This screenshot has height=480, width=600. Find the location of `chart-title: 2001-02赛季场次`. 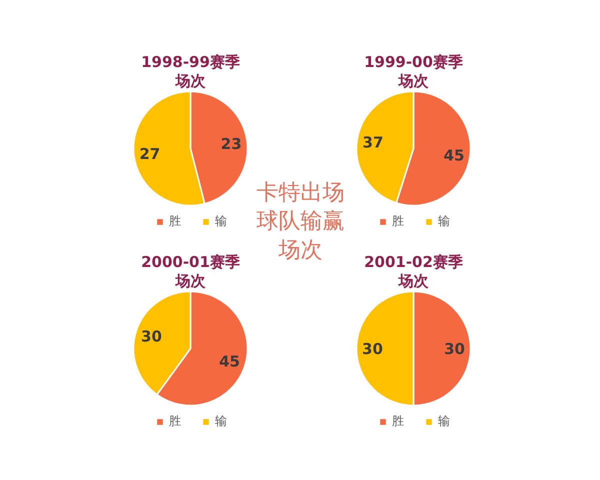

chart-title: 2001-02赛季场次 is located at coordinates (413, 271).